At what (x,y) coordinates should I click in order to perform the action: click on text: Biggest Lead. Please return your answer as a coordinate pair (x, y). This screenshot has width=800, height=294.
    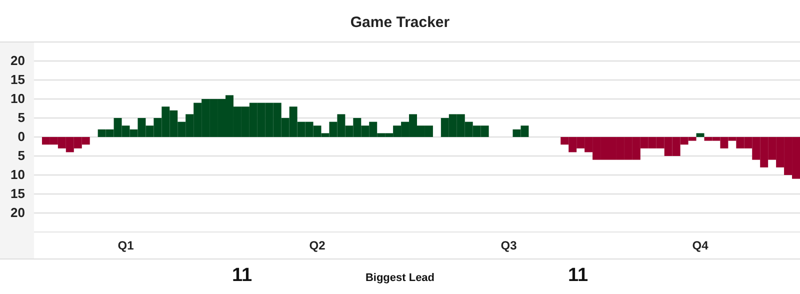
    Looking at the image, I should click on (400, 278).